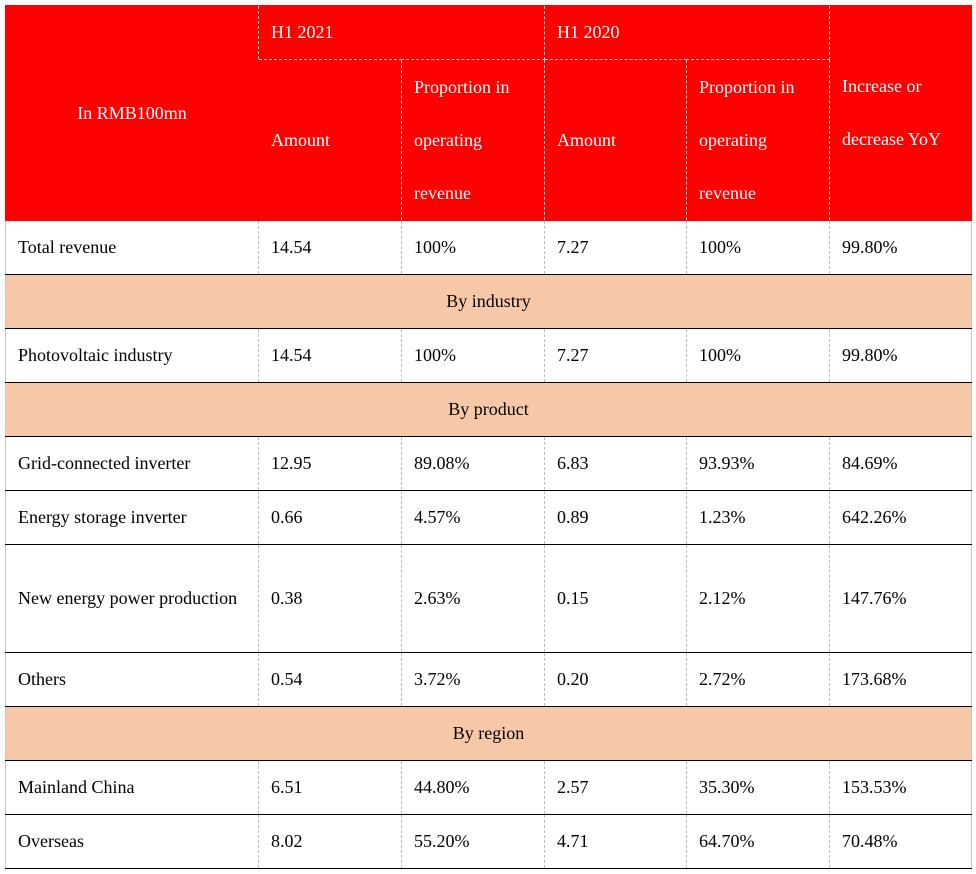  Describe the element at coordinates (900, 787) in the screenshot. I see `yoy-cell: 153.53%` at that location.